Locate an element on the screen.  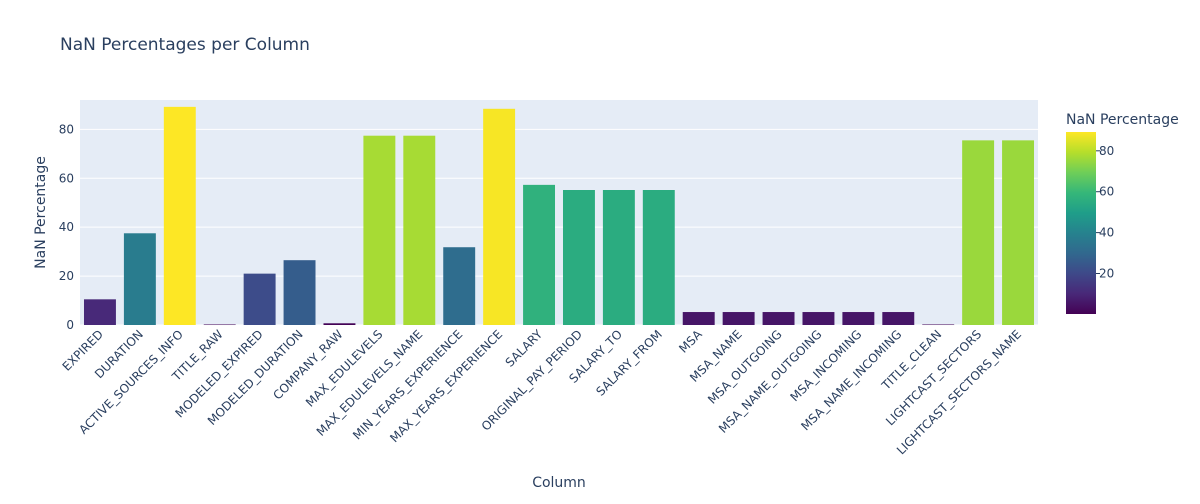
colorbar-gradient is located at coordinates (1081, 223).